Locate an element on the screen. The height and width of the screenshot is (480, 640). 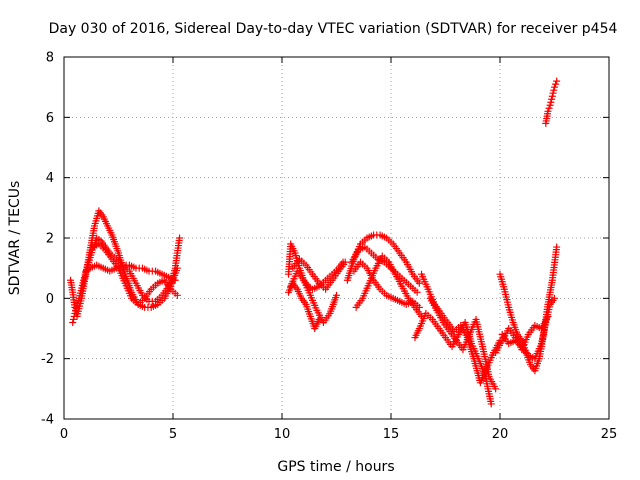
series-track-i is located at coordinates (383, 259).